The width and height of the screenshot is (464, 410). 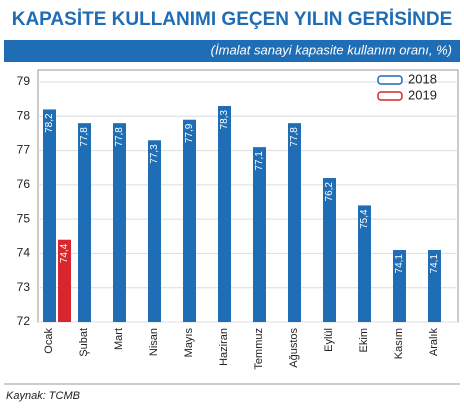 I want to click on y-tick-label: 77, so click(x=24, y=150).